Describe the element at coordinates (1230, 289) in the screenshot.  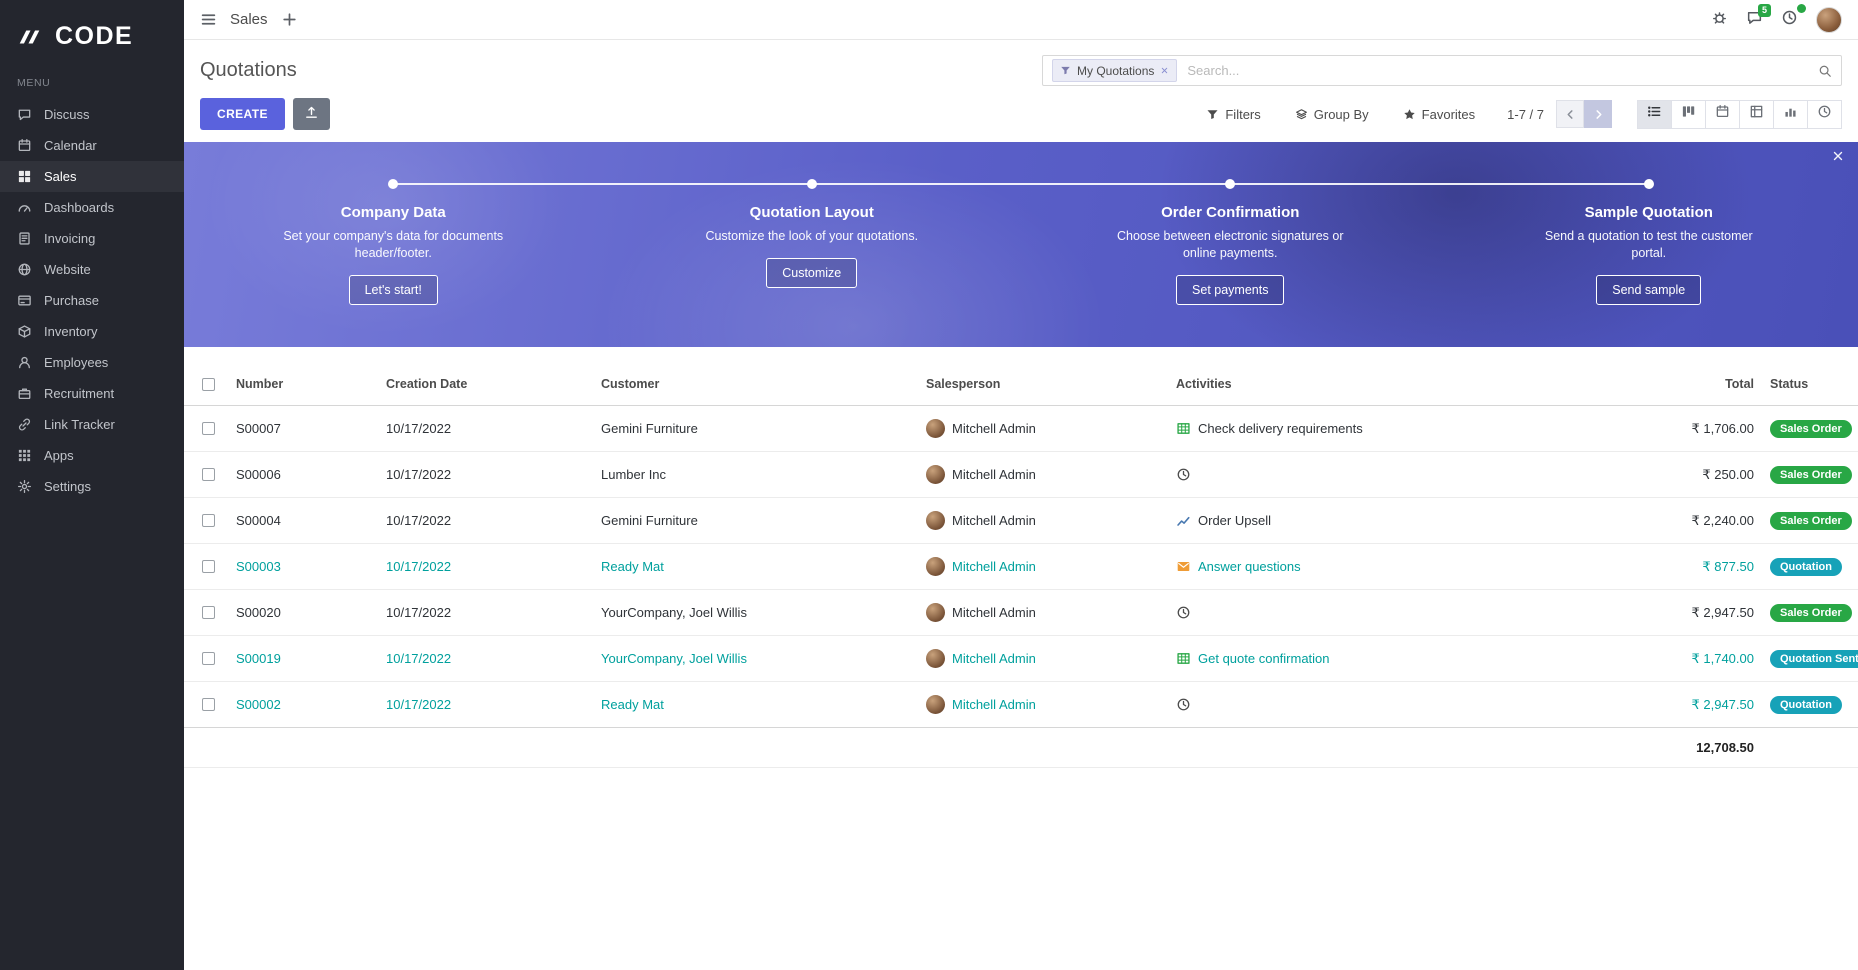
I see `step-action-button: Set payments` at that location.